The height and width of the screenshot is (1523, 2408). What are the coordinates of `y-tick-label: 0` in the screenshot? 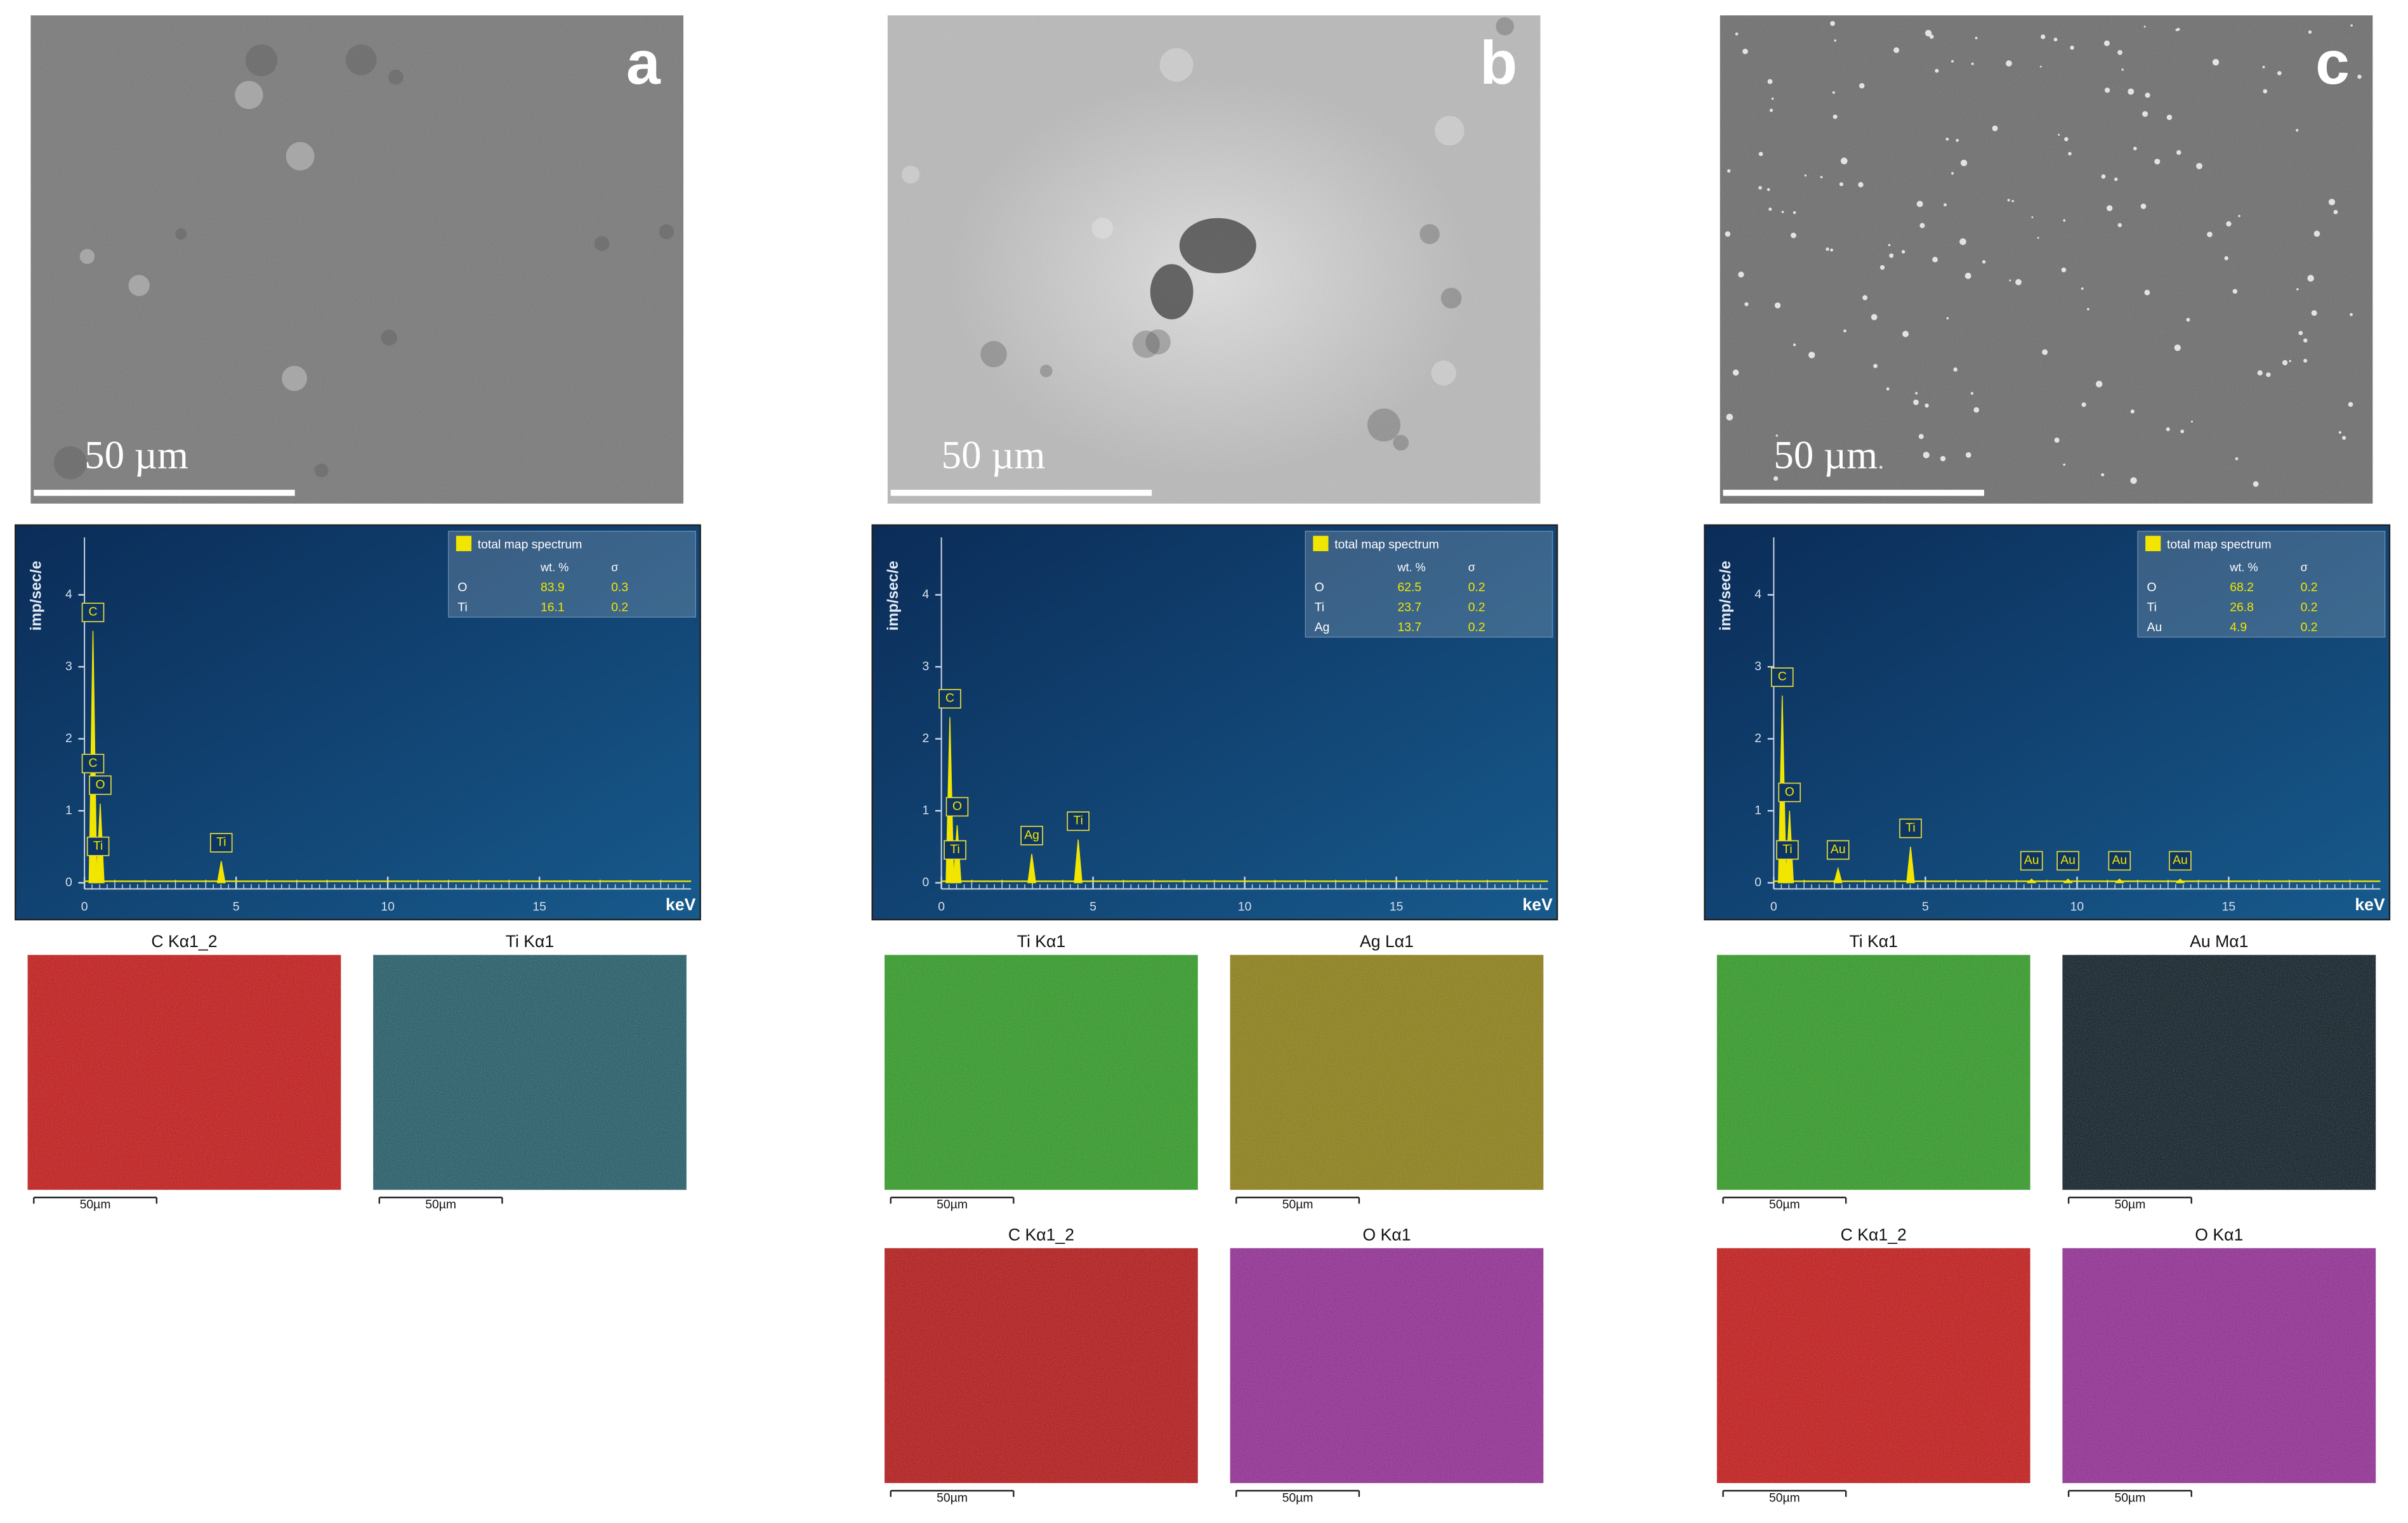 It's located at (925, 882).